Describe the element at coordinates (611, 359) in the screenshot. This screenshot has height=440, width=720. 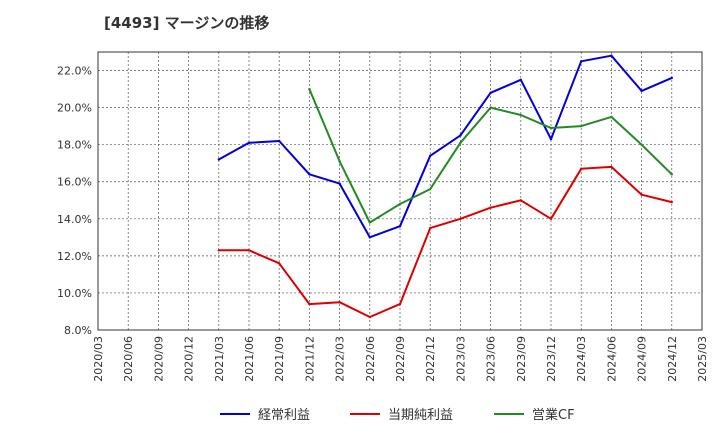
I see `x-tick-label: 2024/06` at that location.